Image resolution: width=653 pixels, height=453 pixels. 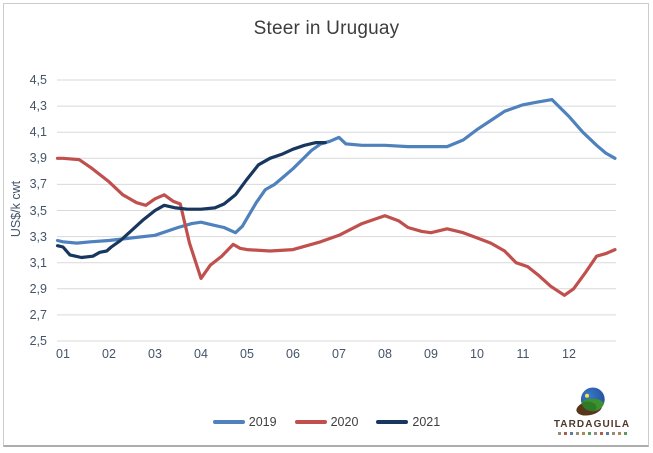 I want to click on x-tick-label: 01, so click(x=63, y=354).